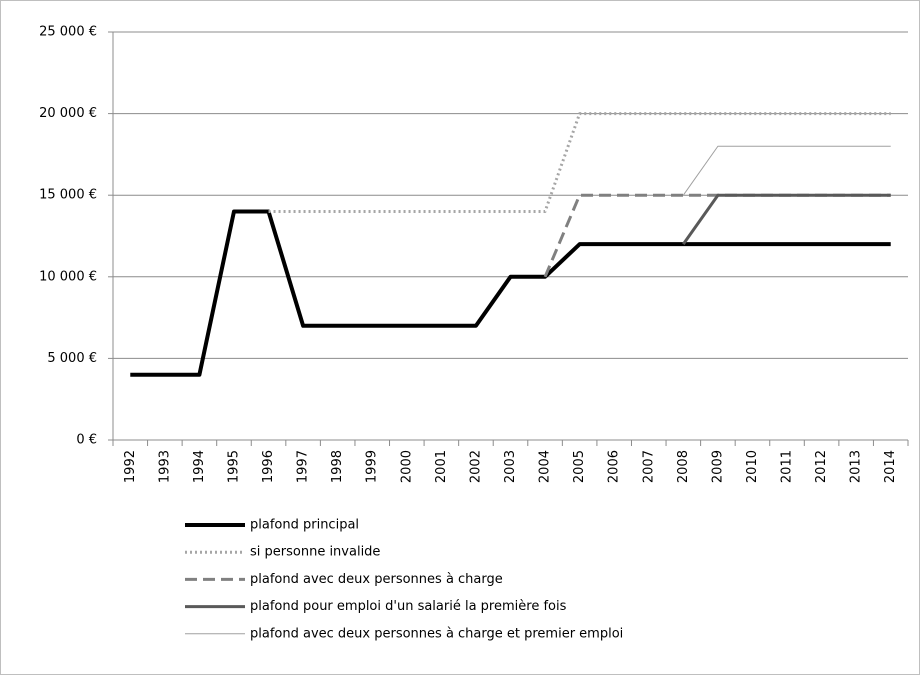  What do you see at coordinates (475, 466) in the screenshot?
I see `x-tick-label: 2002` at bounding box center [475, 466].